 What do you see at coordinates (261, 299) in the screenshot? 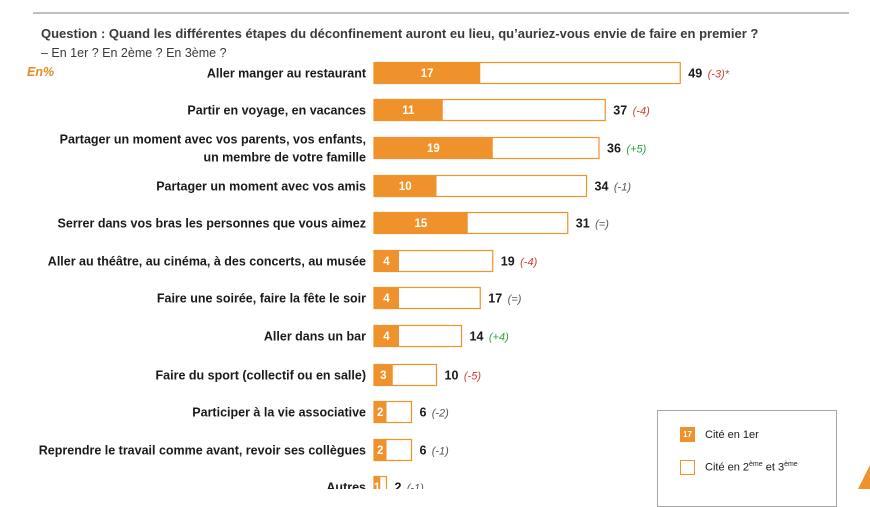
I see `category-label: Faire une soirée, faire la fête le soir` at bounding box center [261, 299].